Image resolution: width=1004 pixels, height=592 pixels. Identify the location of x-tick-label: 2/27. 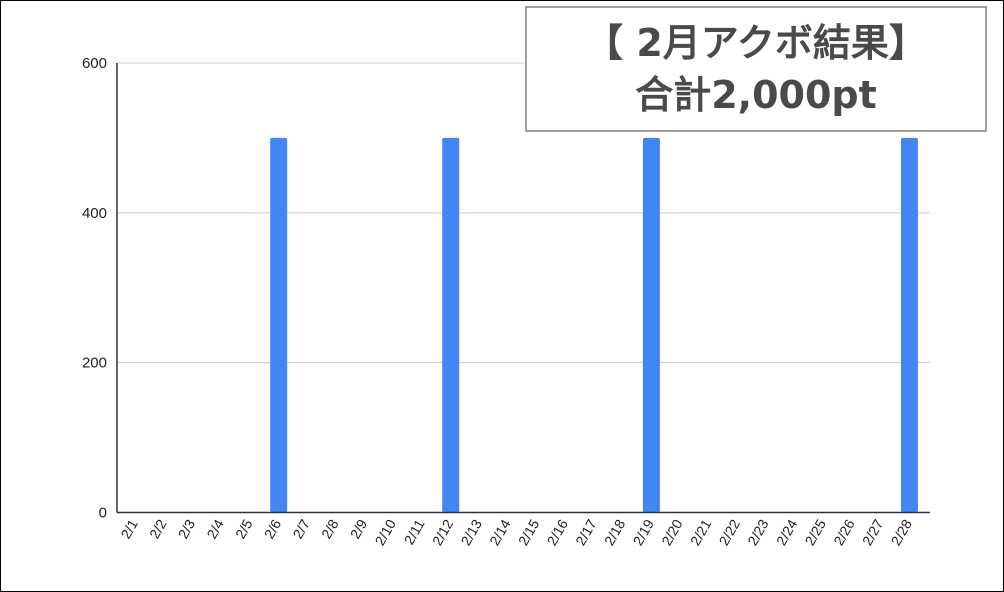
(873, 532).